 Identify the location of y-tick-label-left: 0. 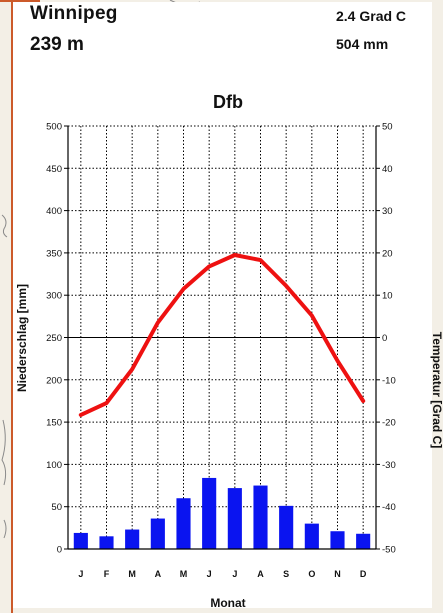
(59, 550).